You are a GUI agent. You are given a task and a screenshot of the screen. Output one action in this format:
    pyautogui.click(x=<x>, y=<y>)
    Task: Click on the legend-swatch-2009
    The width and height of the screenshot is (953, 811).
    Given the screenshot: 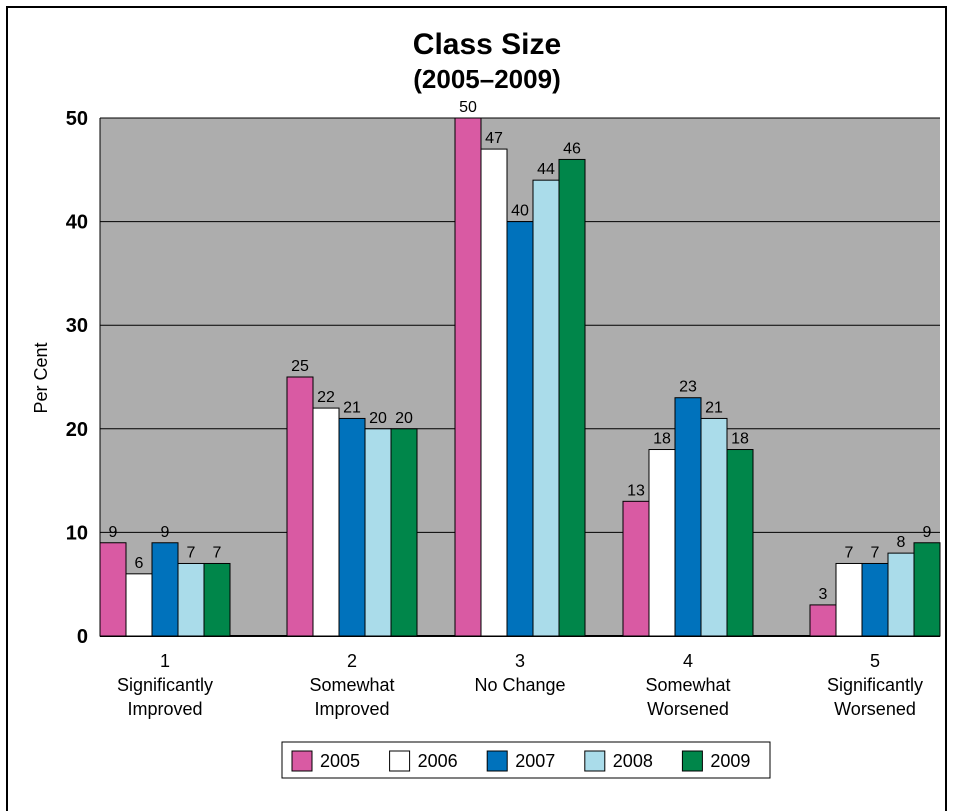 What is the action you would take?
    pyautogui.click(x=692, y=761)
    